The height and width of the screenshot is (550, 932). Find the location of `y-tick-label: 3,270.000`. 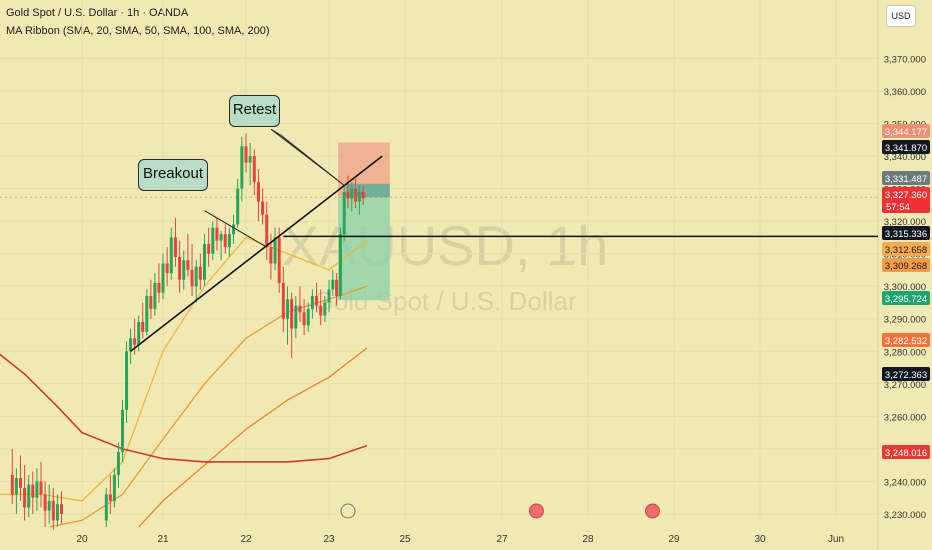

y-tick-label: 3,270.000 is located at coordinates (905, 385).